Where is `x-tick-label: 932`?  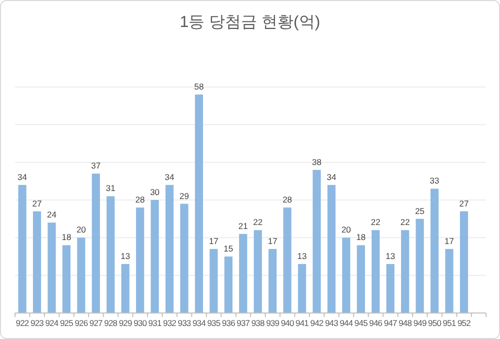 x-tick-label: 932 is located at coordinates (170, 323).